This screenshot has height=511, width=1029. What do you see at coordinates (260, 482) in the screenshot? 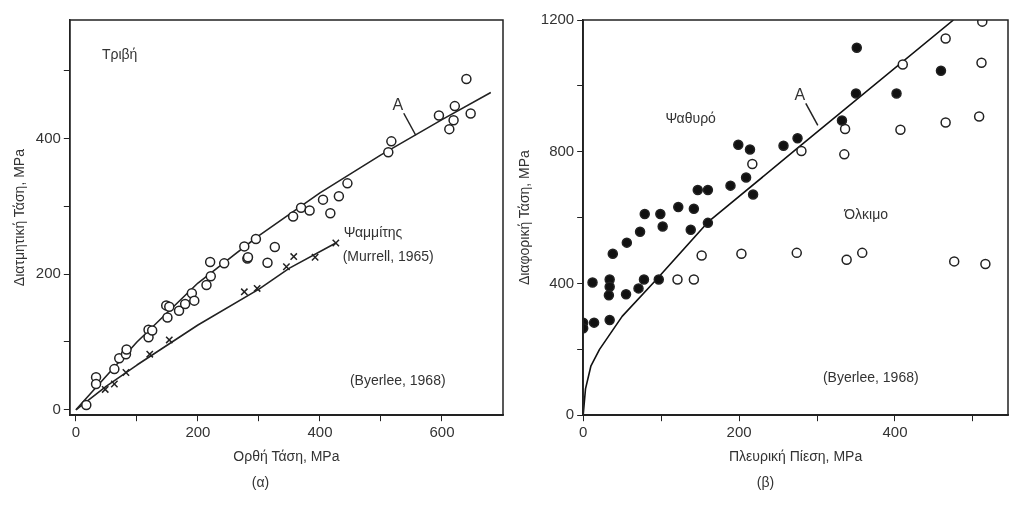
I see `text: (α)` at bounding box center [260, 482].